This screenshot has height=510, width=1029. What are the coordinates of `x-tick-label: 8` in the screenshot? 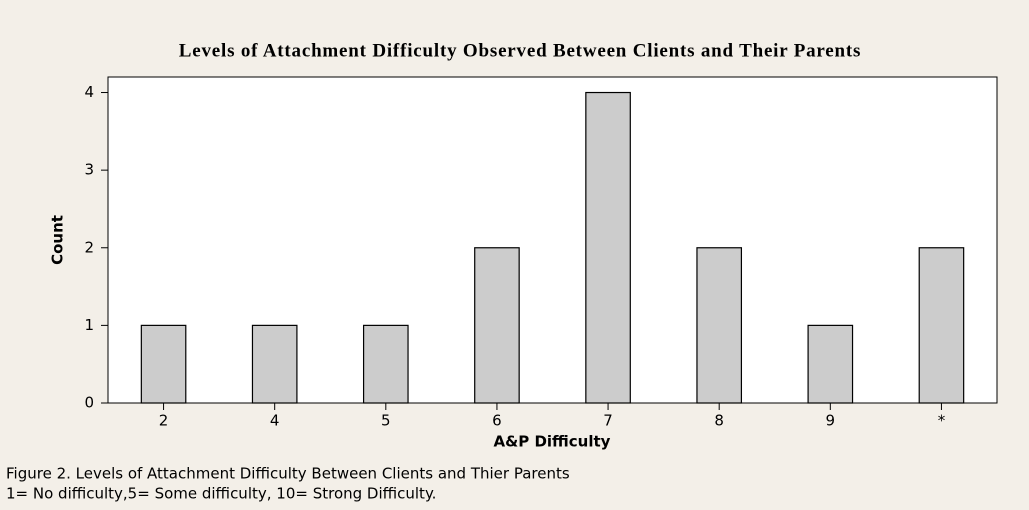 It's located at (719, 421).